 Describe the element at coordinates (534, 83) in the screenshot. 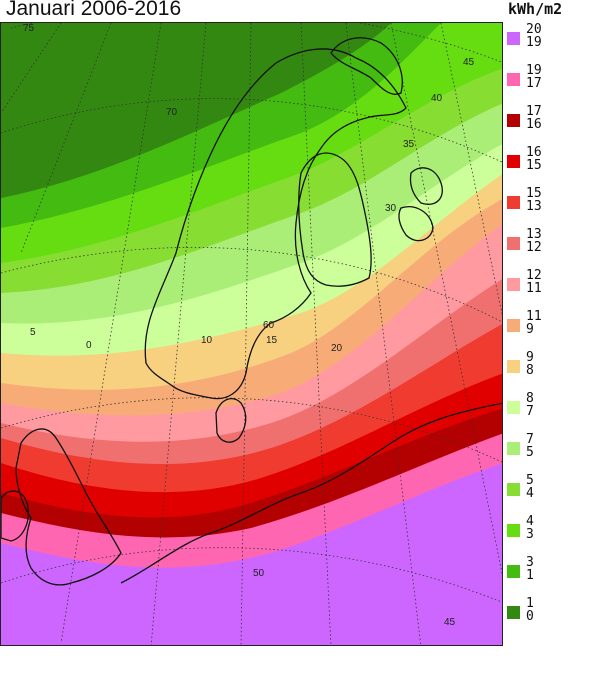

I see `legend-lower-value: 17` at that location.